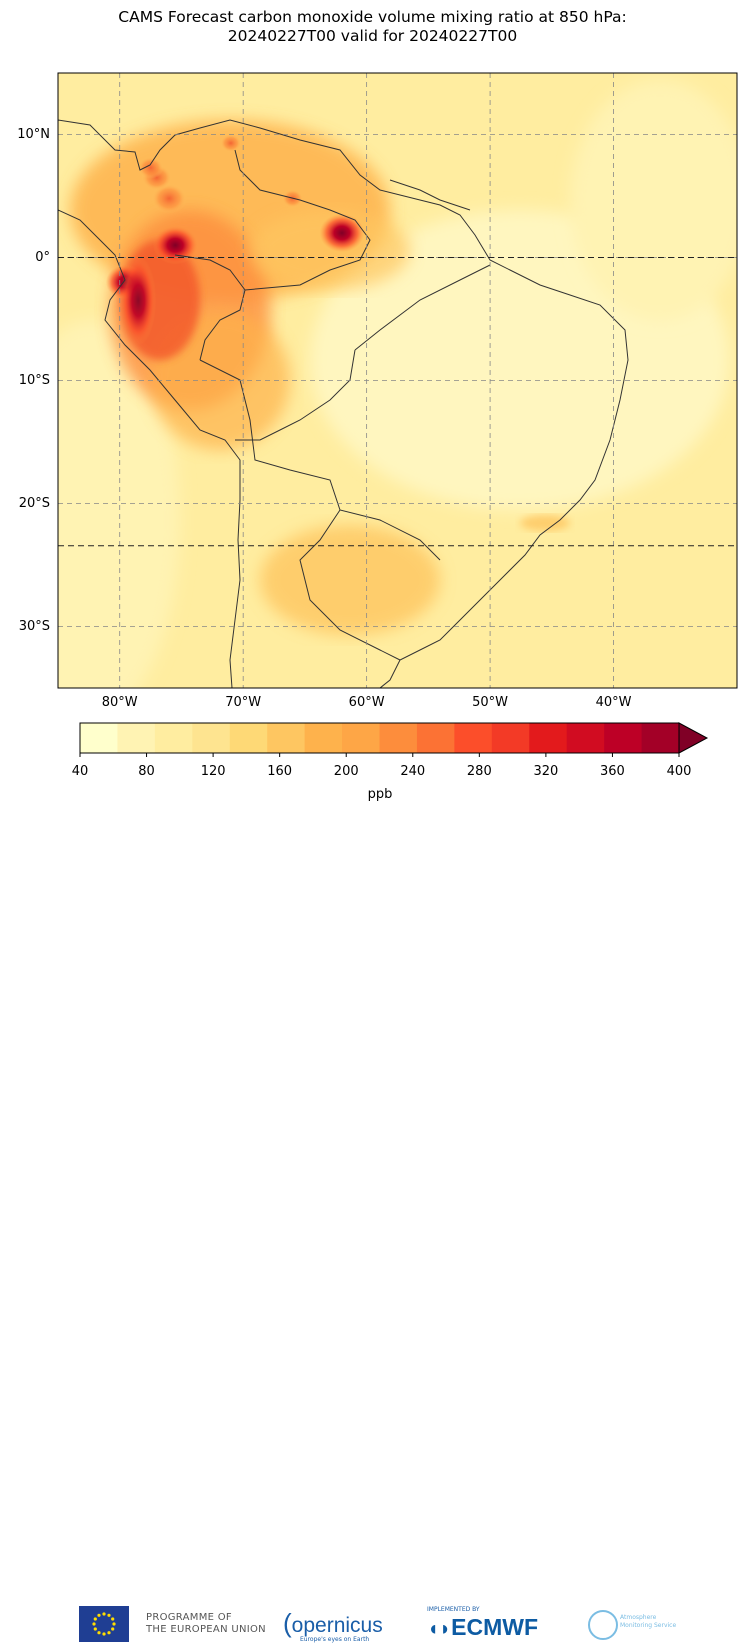 This screenshot has width=745, height=1646. Describe the element at coordinates (34, 380) in the screenshot. I see `latitude-tick: 10°S` at that location.